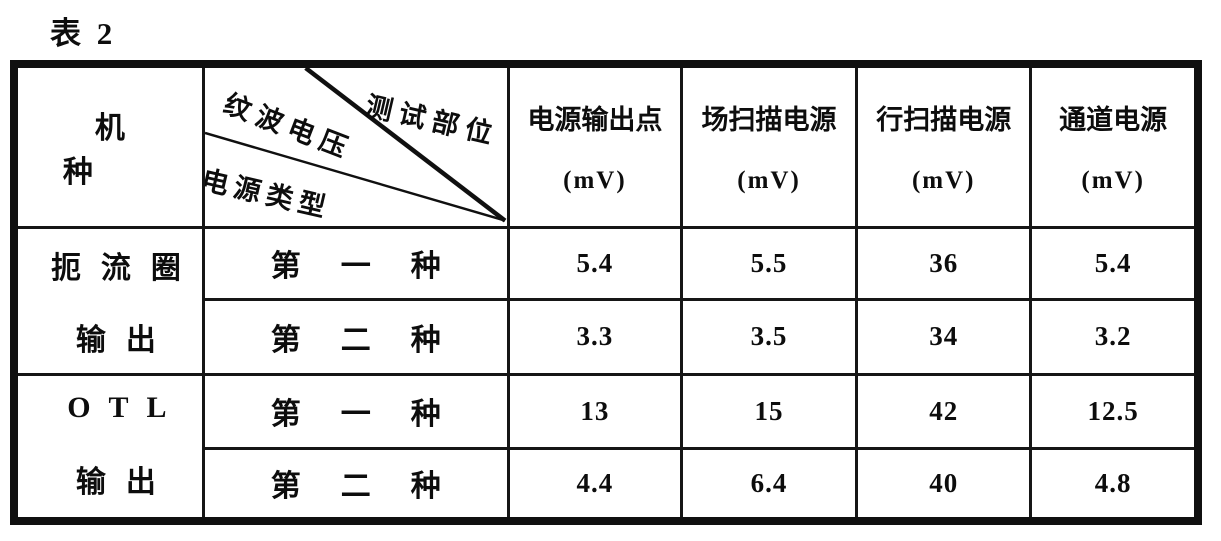 This screenshot has width=1221, height=541. Describe the element at coordinates (769, 336) in the screenshot. I see `value-cell: 3.5` at that location.